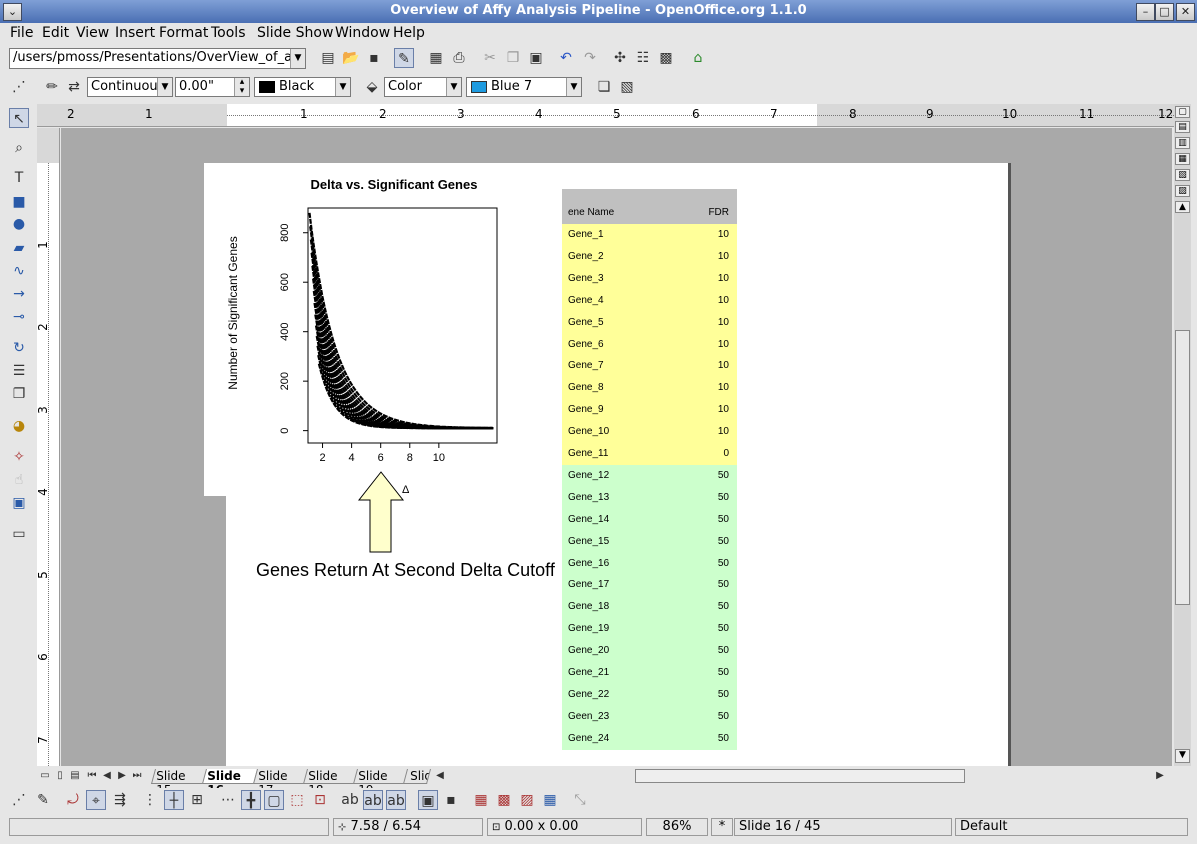 This screenshot has height=844, width=1197. Describe the element at coordinates (107, 775) in the screenshot. I see `prev-slide-icon: ◀` at that location.